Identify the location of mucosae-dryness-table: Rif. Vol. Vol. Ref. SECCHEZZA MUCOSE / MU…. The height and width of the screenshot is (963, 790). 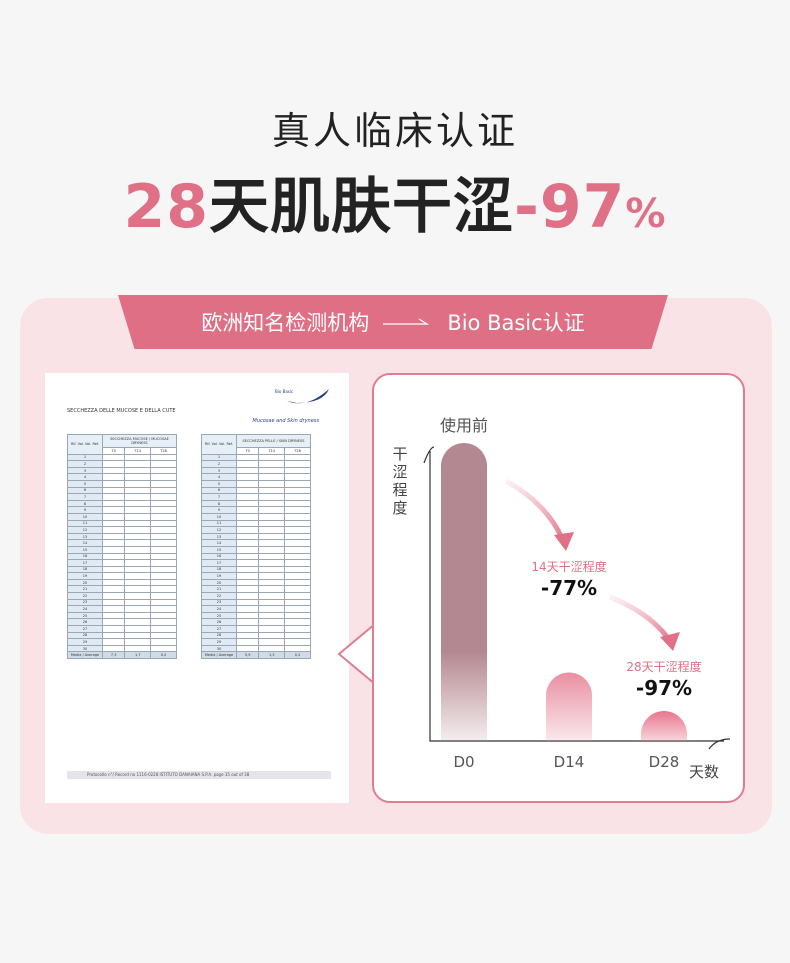
(122, 546).